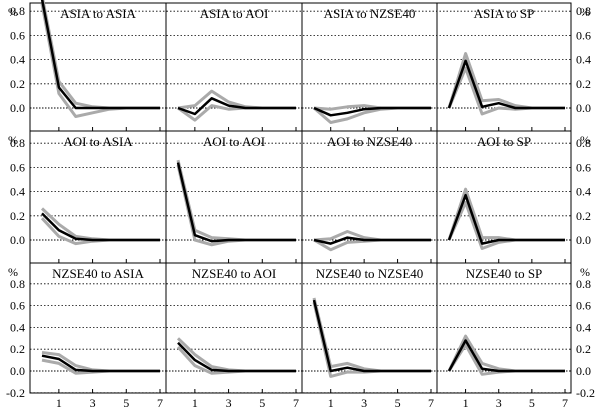 This screenshot has width=600, height=409. I want to click on panel-title: ASIA to AOI, so click(234, 13).